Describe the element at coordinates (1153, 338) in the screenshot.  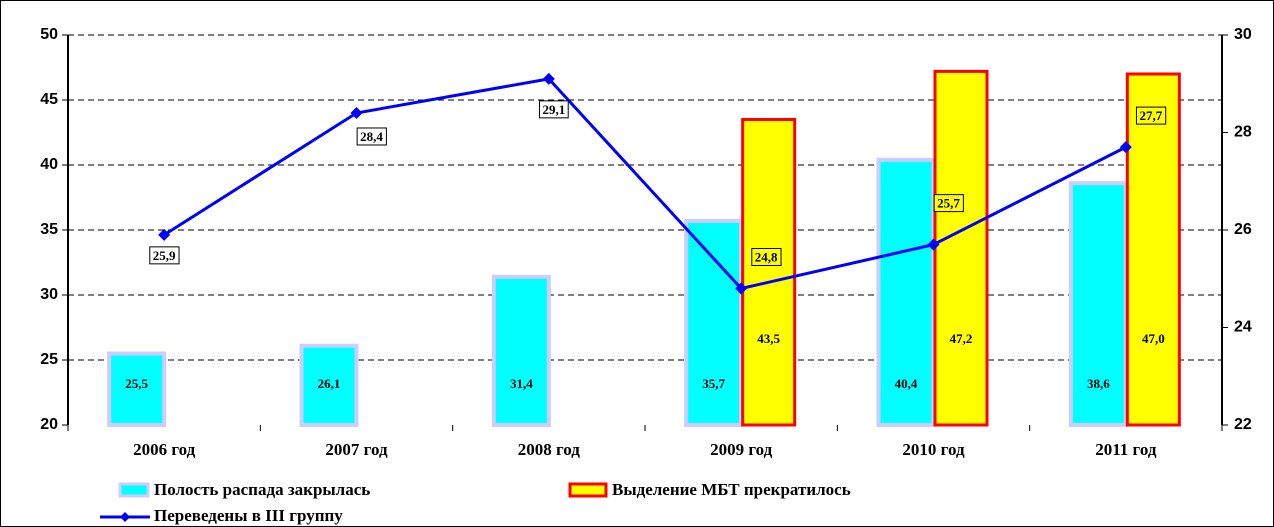
I see `data-label: 47,0` at that location.